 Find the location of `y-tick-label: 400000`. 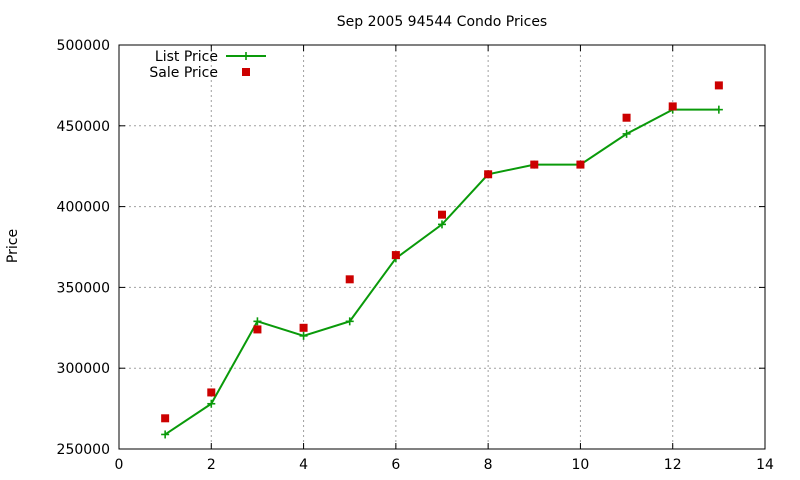

y-tick-label: 400000 is located at coordinates (83, 208).